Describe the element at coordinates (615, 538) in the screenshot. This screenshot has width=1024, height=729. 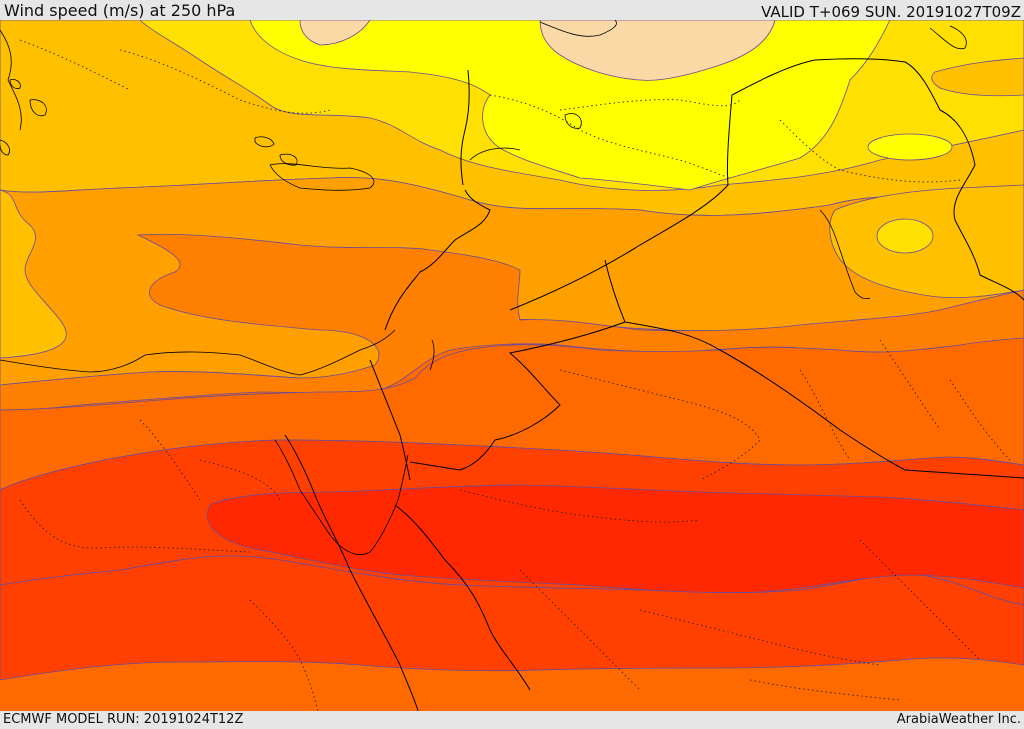
I see `band-red-core` at that location.